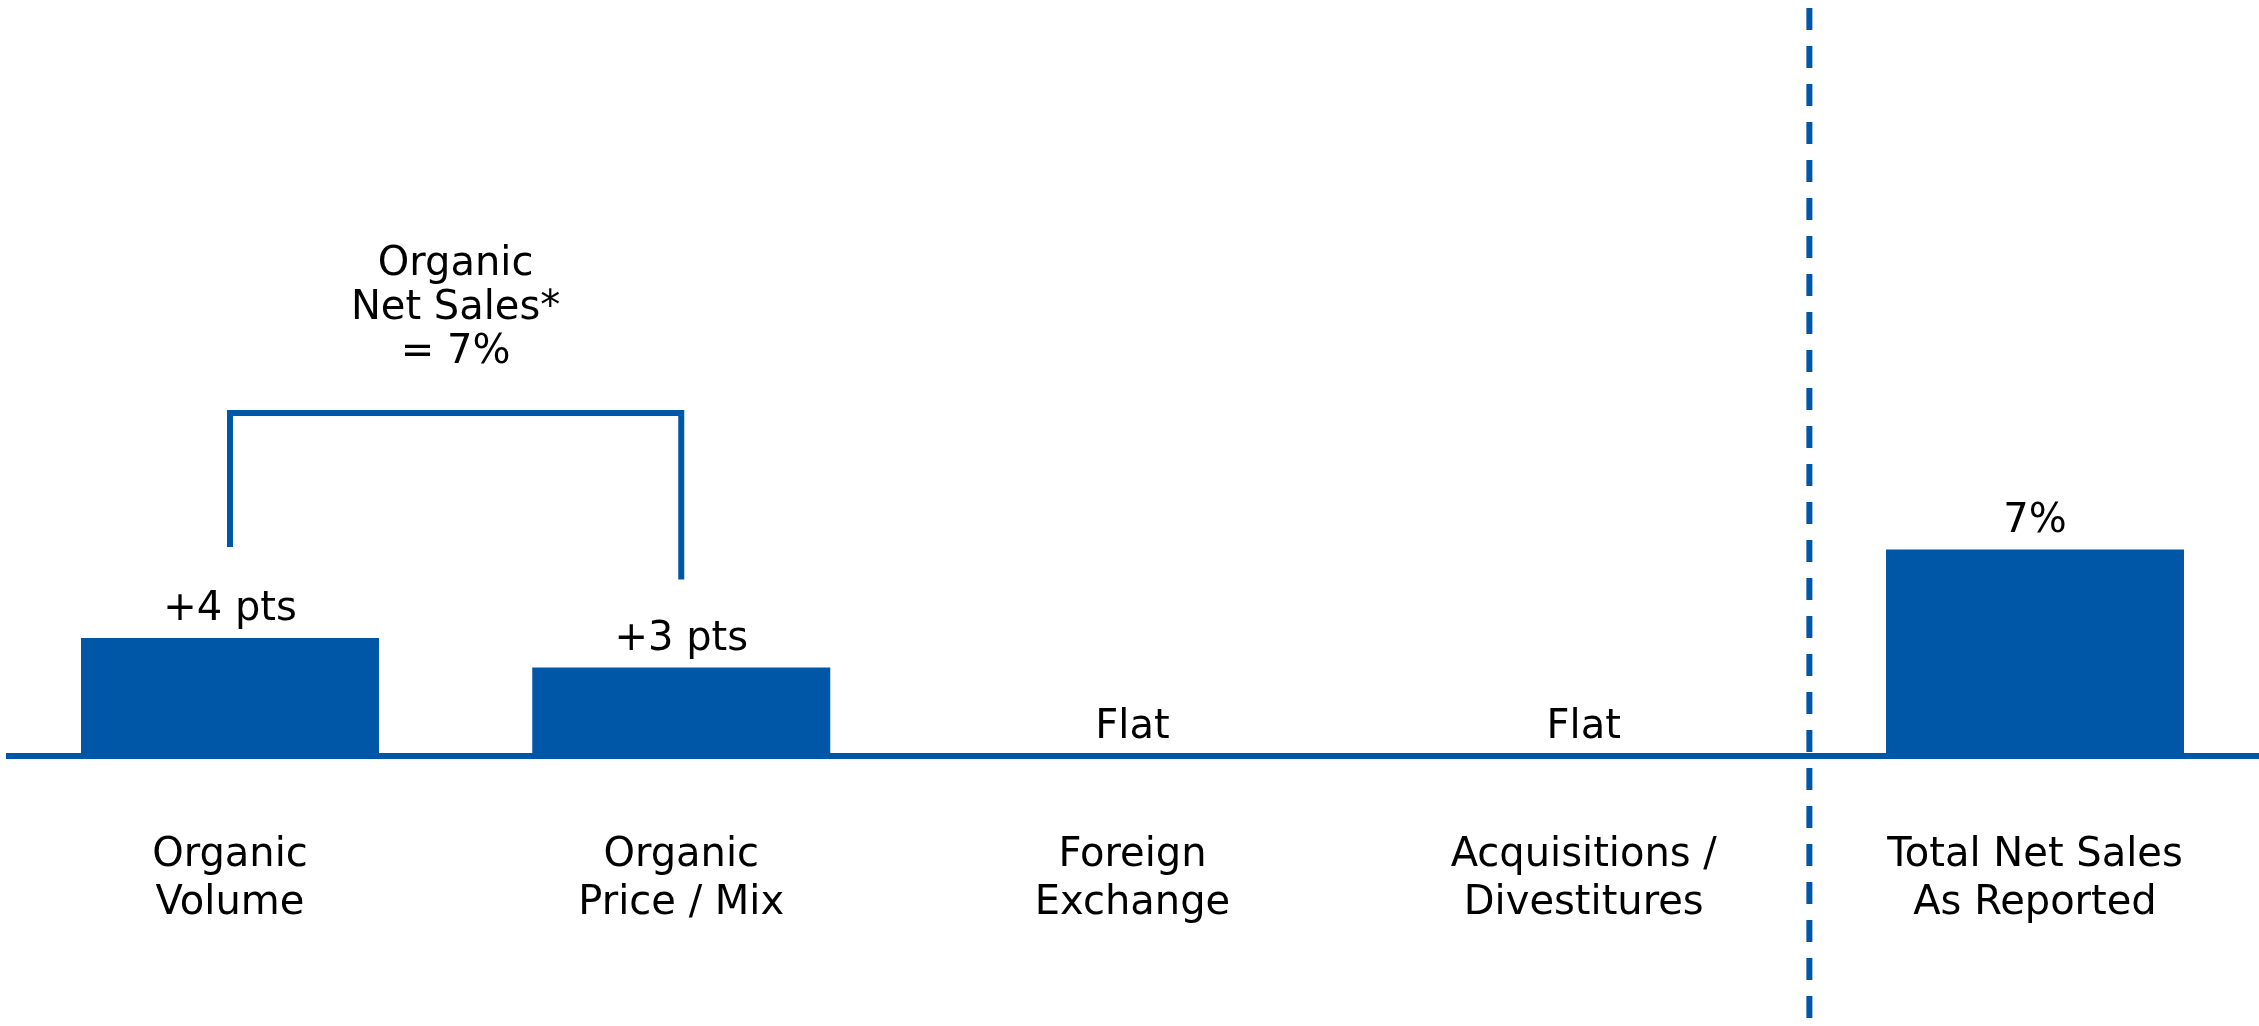 The height and width of the screenshot is (1026, 2259). I want to click on x-tick-label: Foreign Exchange, so click(1132, 876).